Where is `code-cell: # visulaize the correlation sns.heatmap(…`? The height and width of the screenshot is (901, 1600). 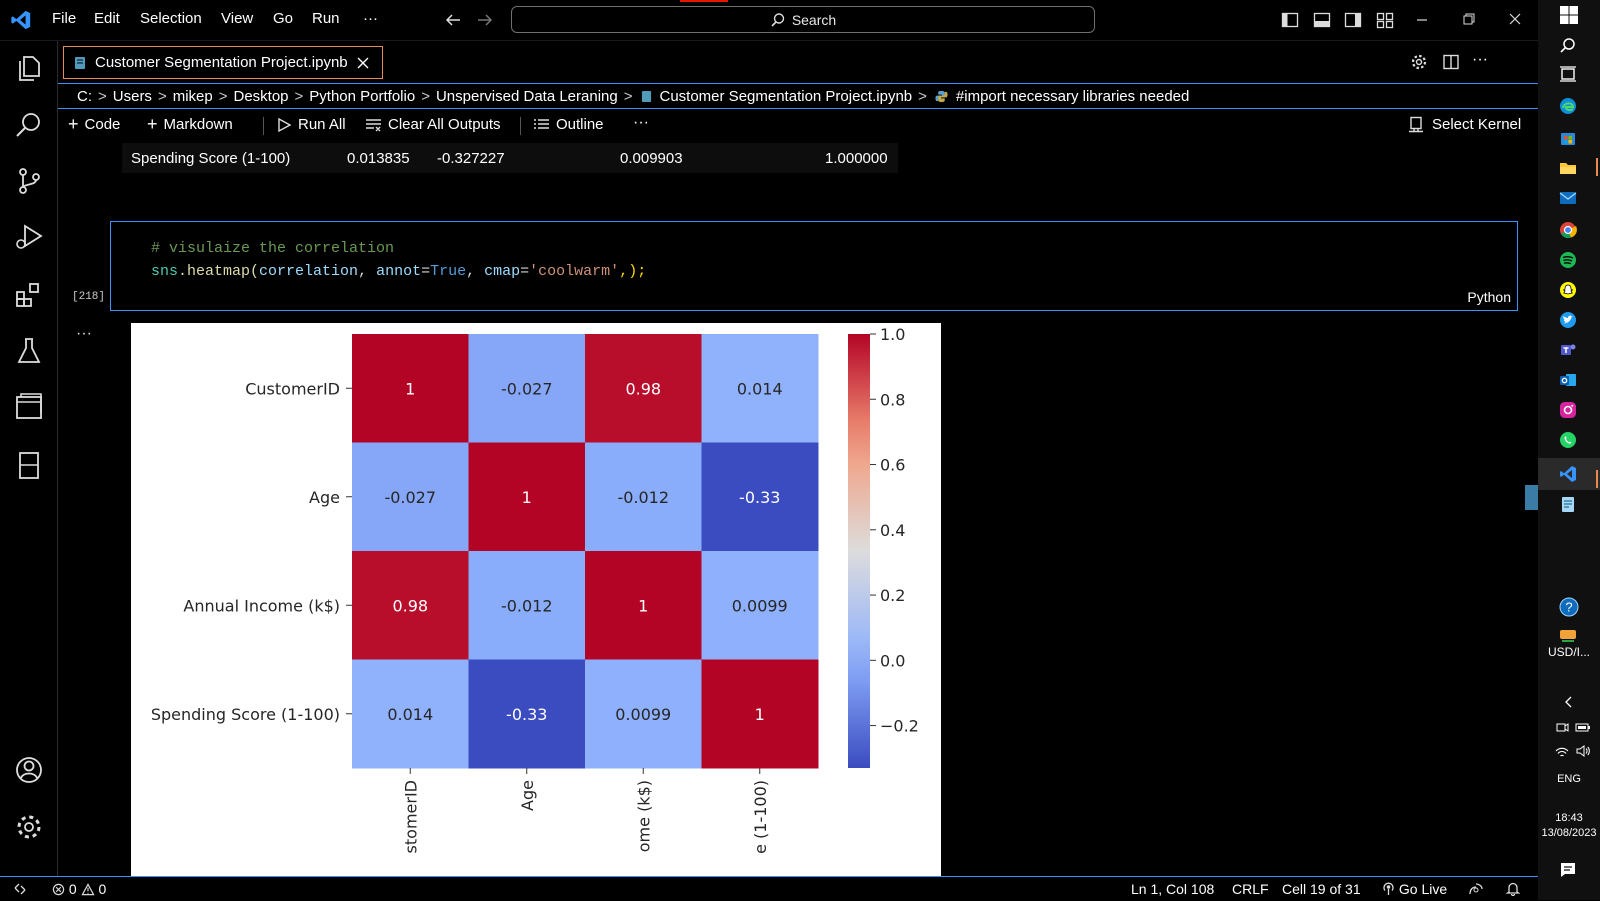
code-cell: # visulaize the correlation sns.heatmap(… is located at coordinates (814, 266).